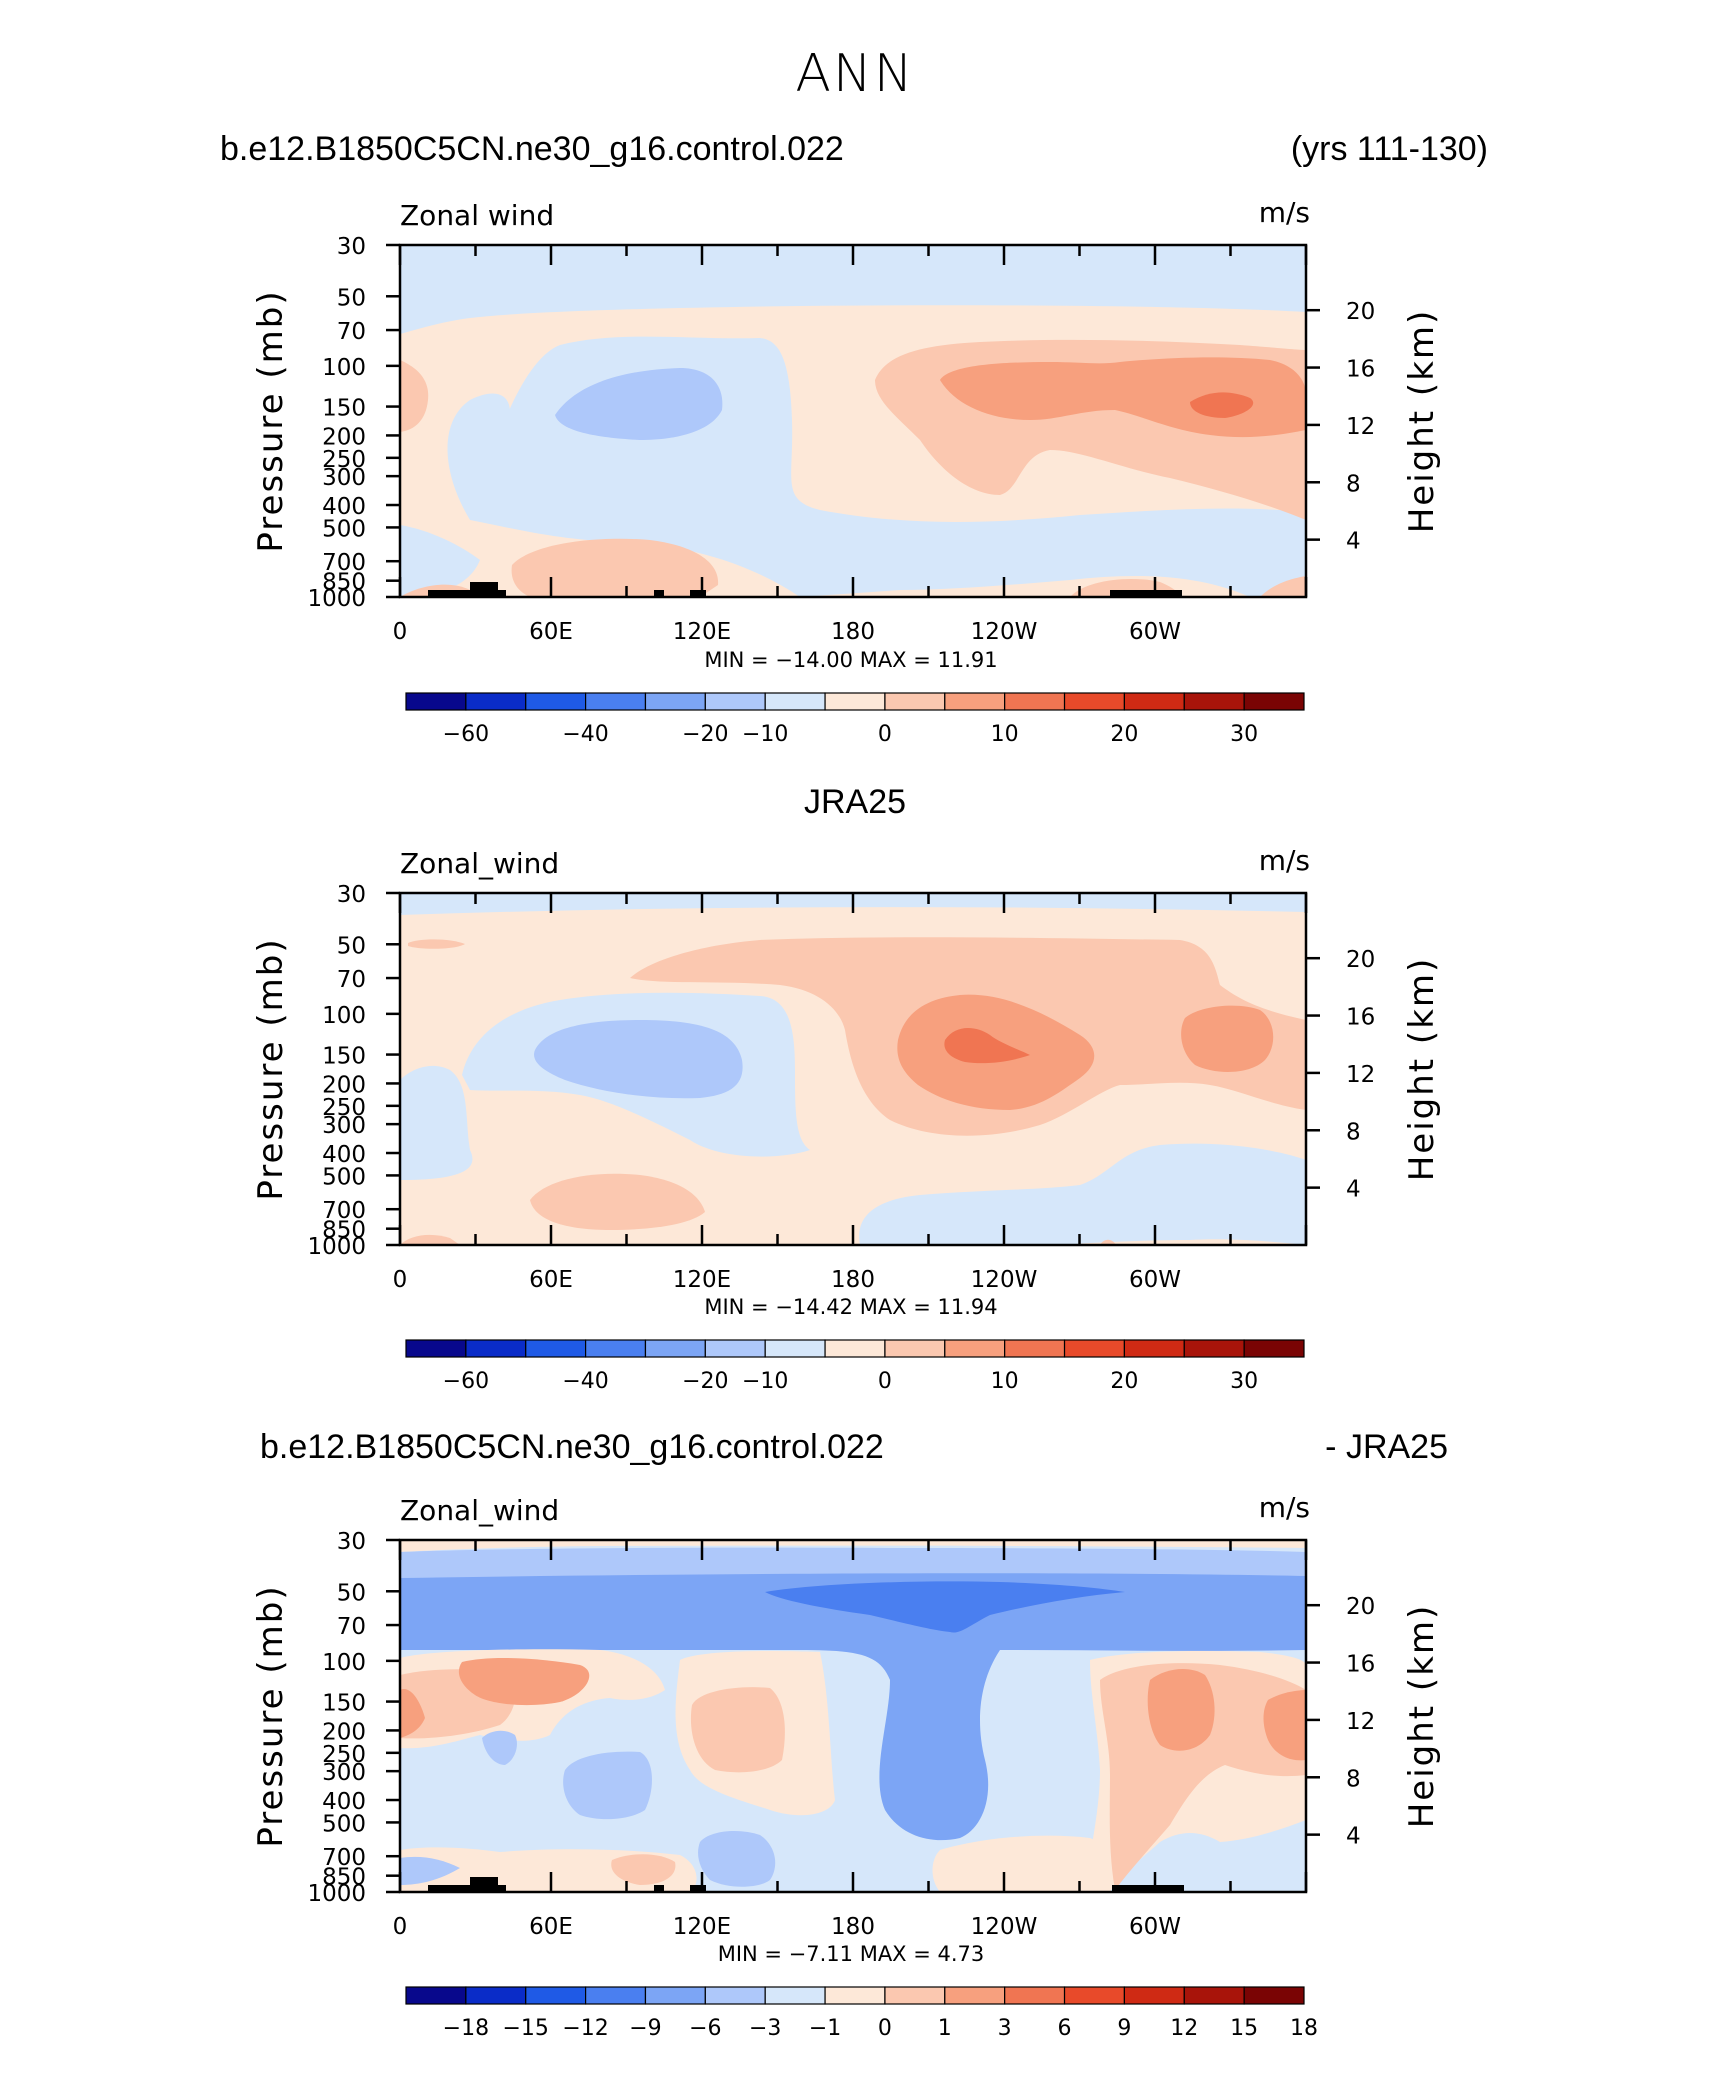  I want to click on colorbar-label: 6, so click(1065, 2028).